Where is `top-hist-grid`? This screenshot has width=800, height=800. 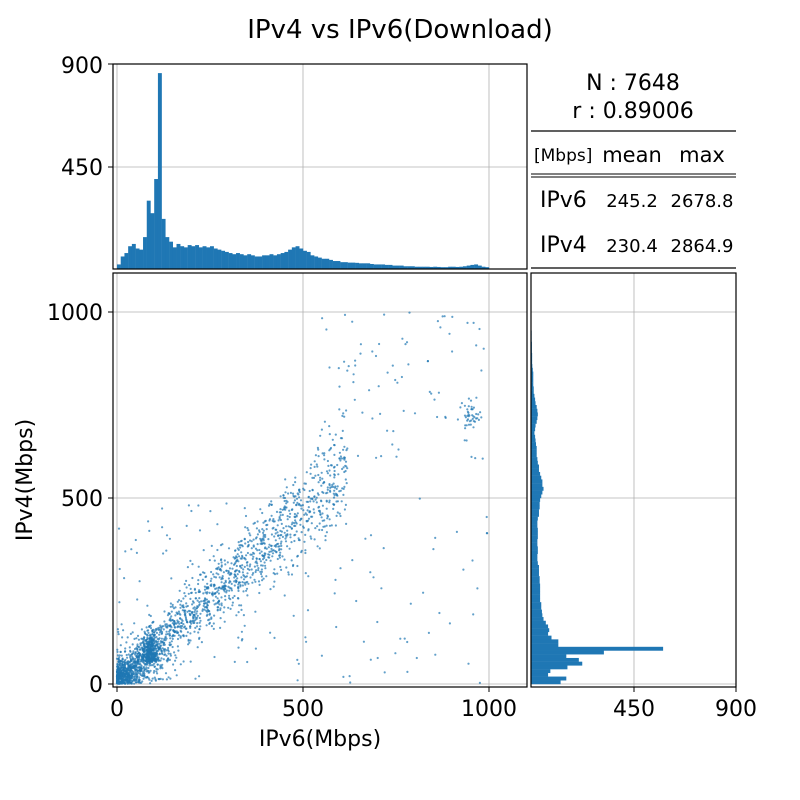 top-hist-grid is located at coordinates (320, 166).